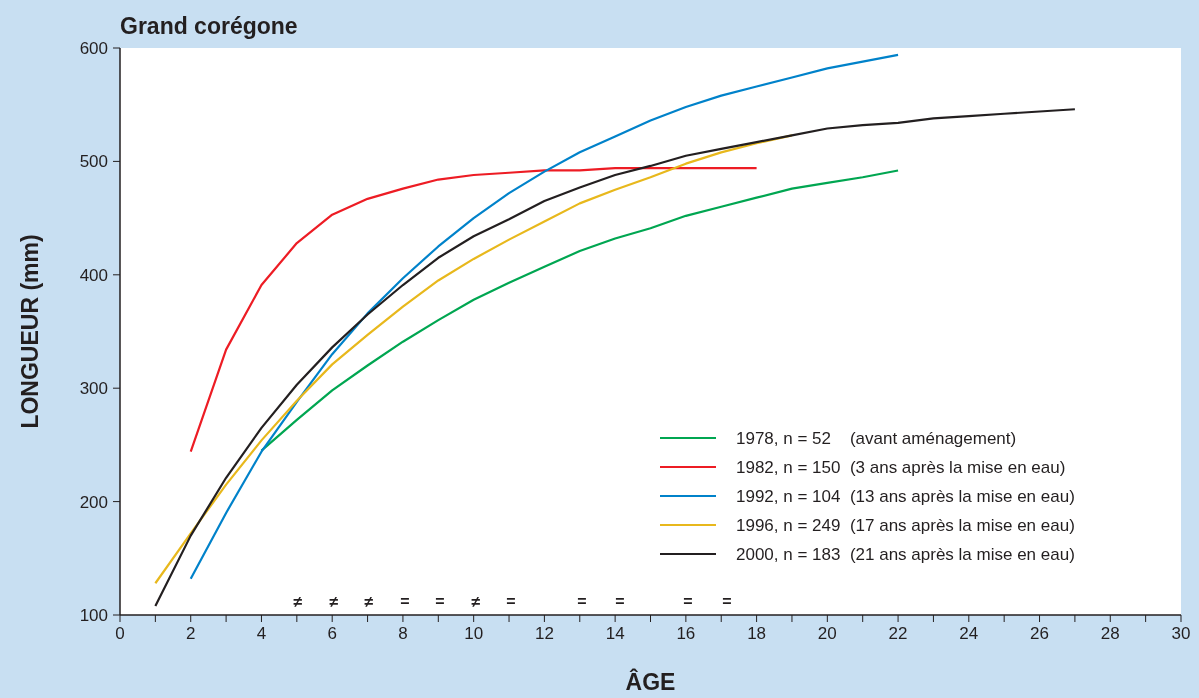  Describe the element at coordinates (474, 633) in the screenshot. I see `x-tick-label: 10` at that location.